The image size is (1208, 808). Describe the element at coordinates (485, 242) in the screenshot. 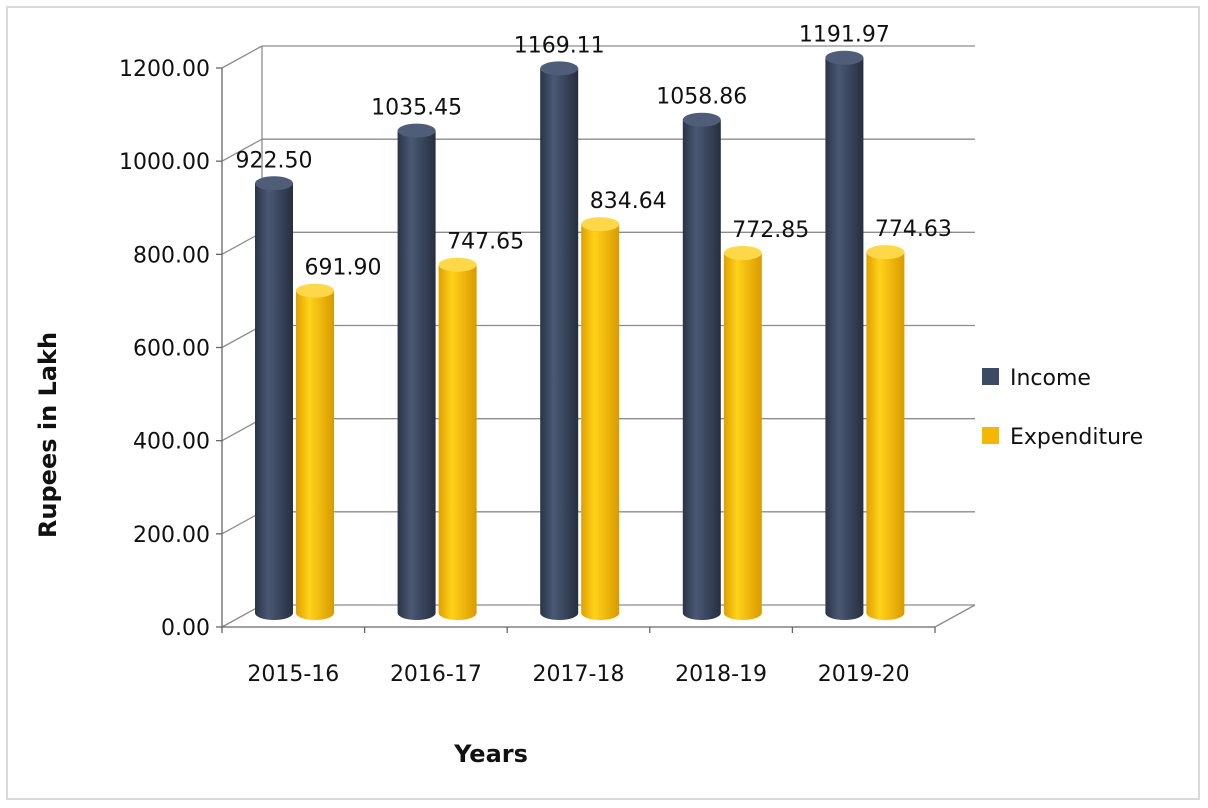

I see `data-label-expenditure-2016-17: 747.65` at that location.